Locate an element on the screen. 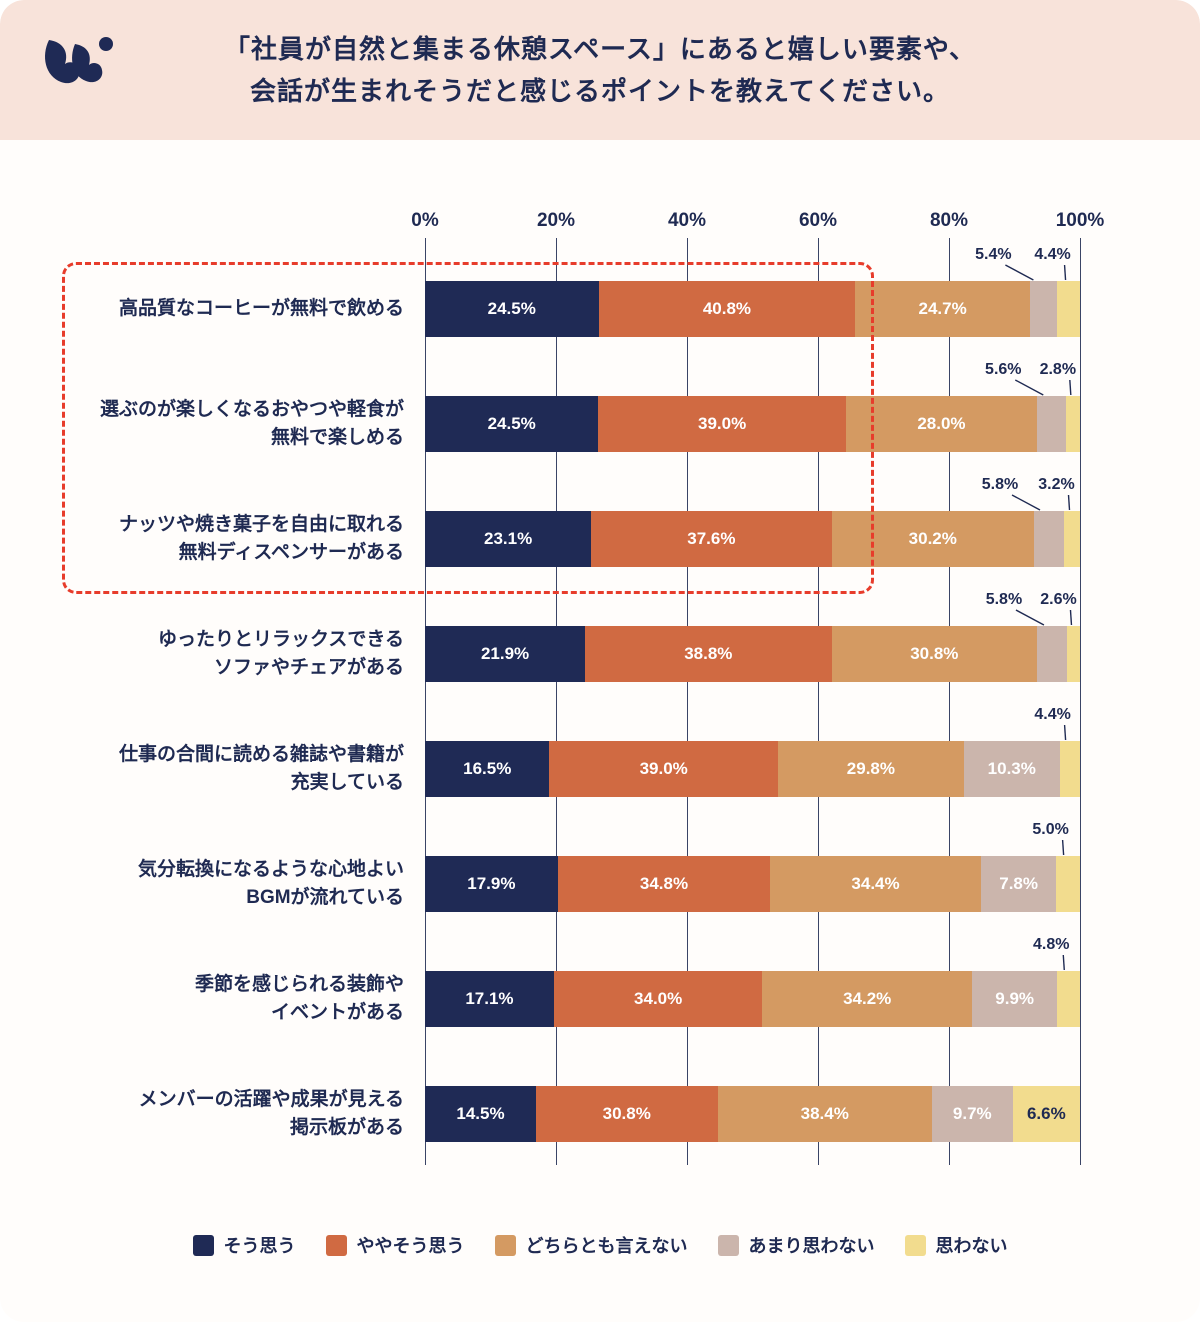 The height and width of the screenshot is (1322, 1200). bar-segment: 38.8% is located at coordinates (708, 654).